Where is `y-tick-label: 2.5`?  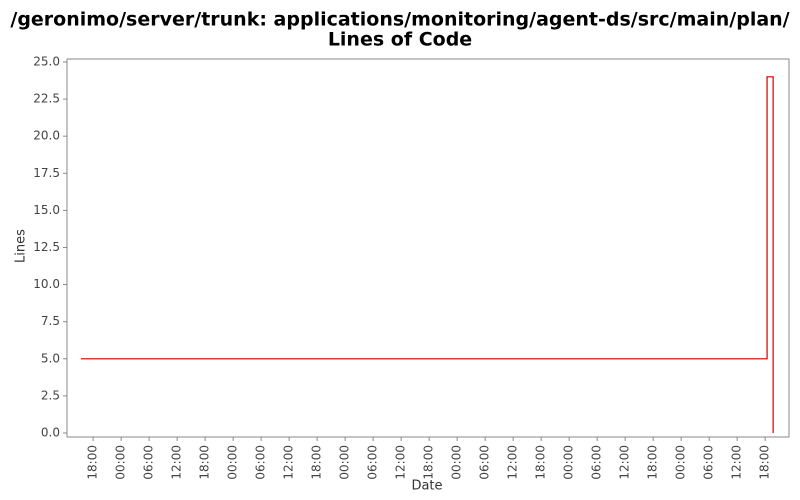
y-tick-label: 2.5 is located at coordinates (50, 395).